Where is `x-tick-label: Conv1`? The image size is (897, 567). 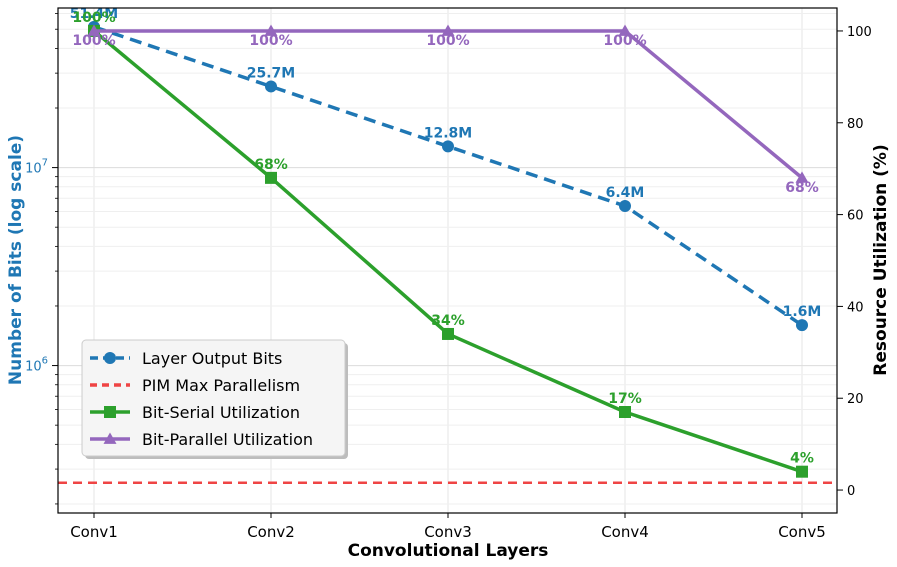
x-tick-label: Conv1 is located at coordinates (94, 532).